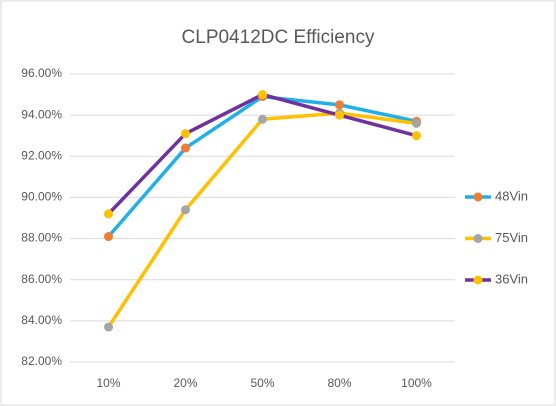 This screenshot has height=406, width=556. I want to click on legend-label: 48Vin, so click(511, 195).